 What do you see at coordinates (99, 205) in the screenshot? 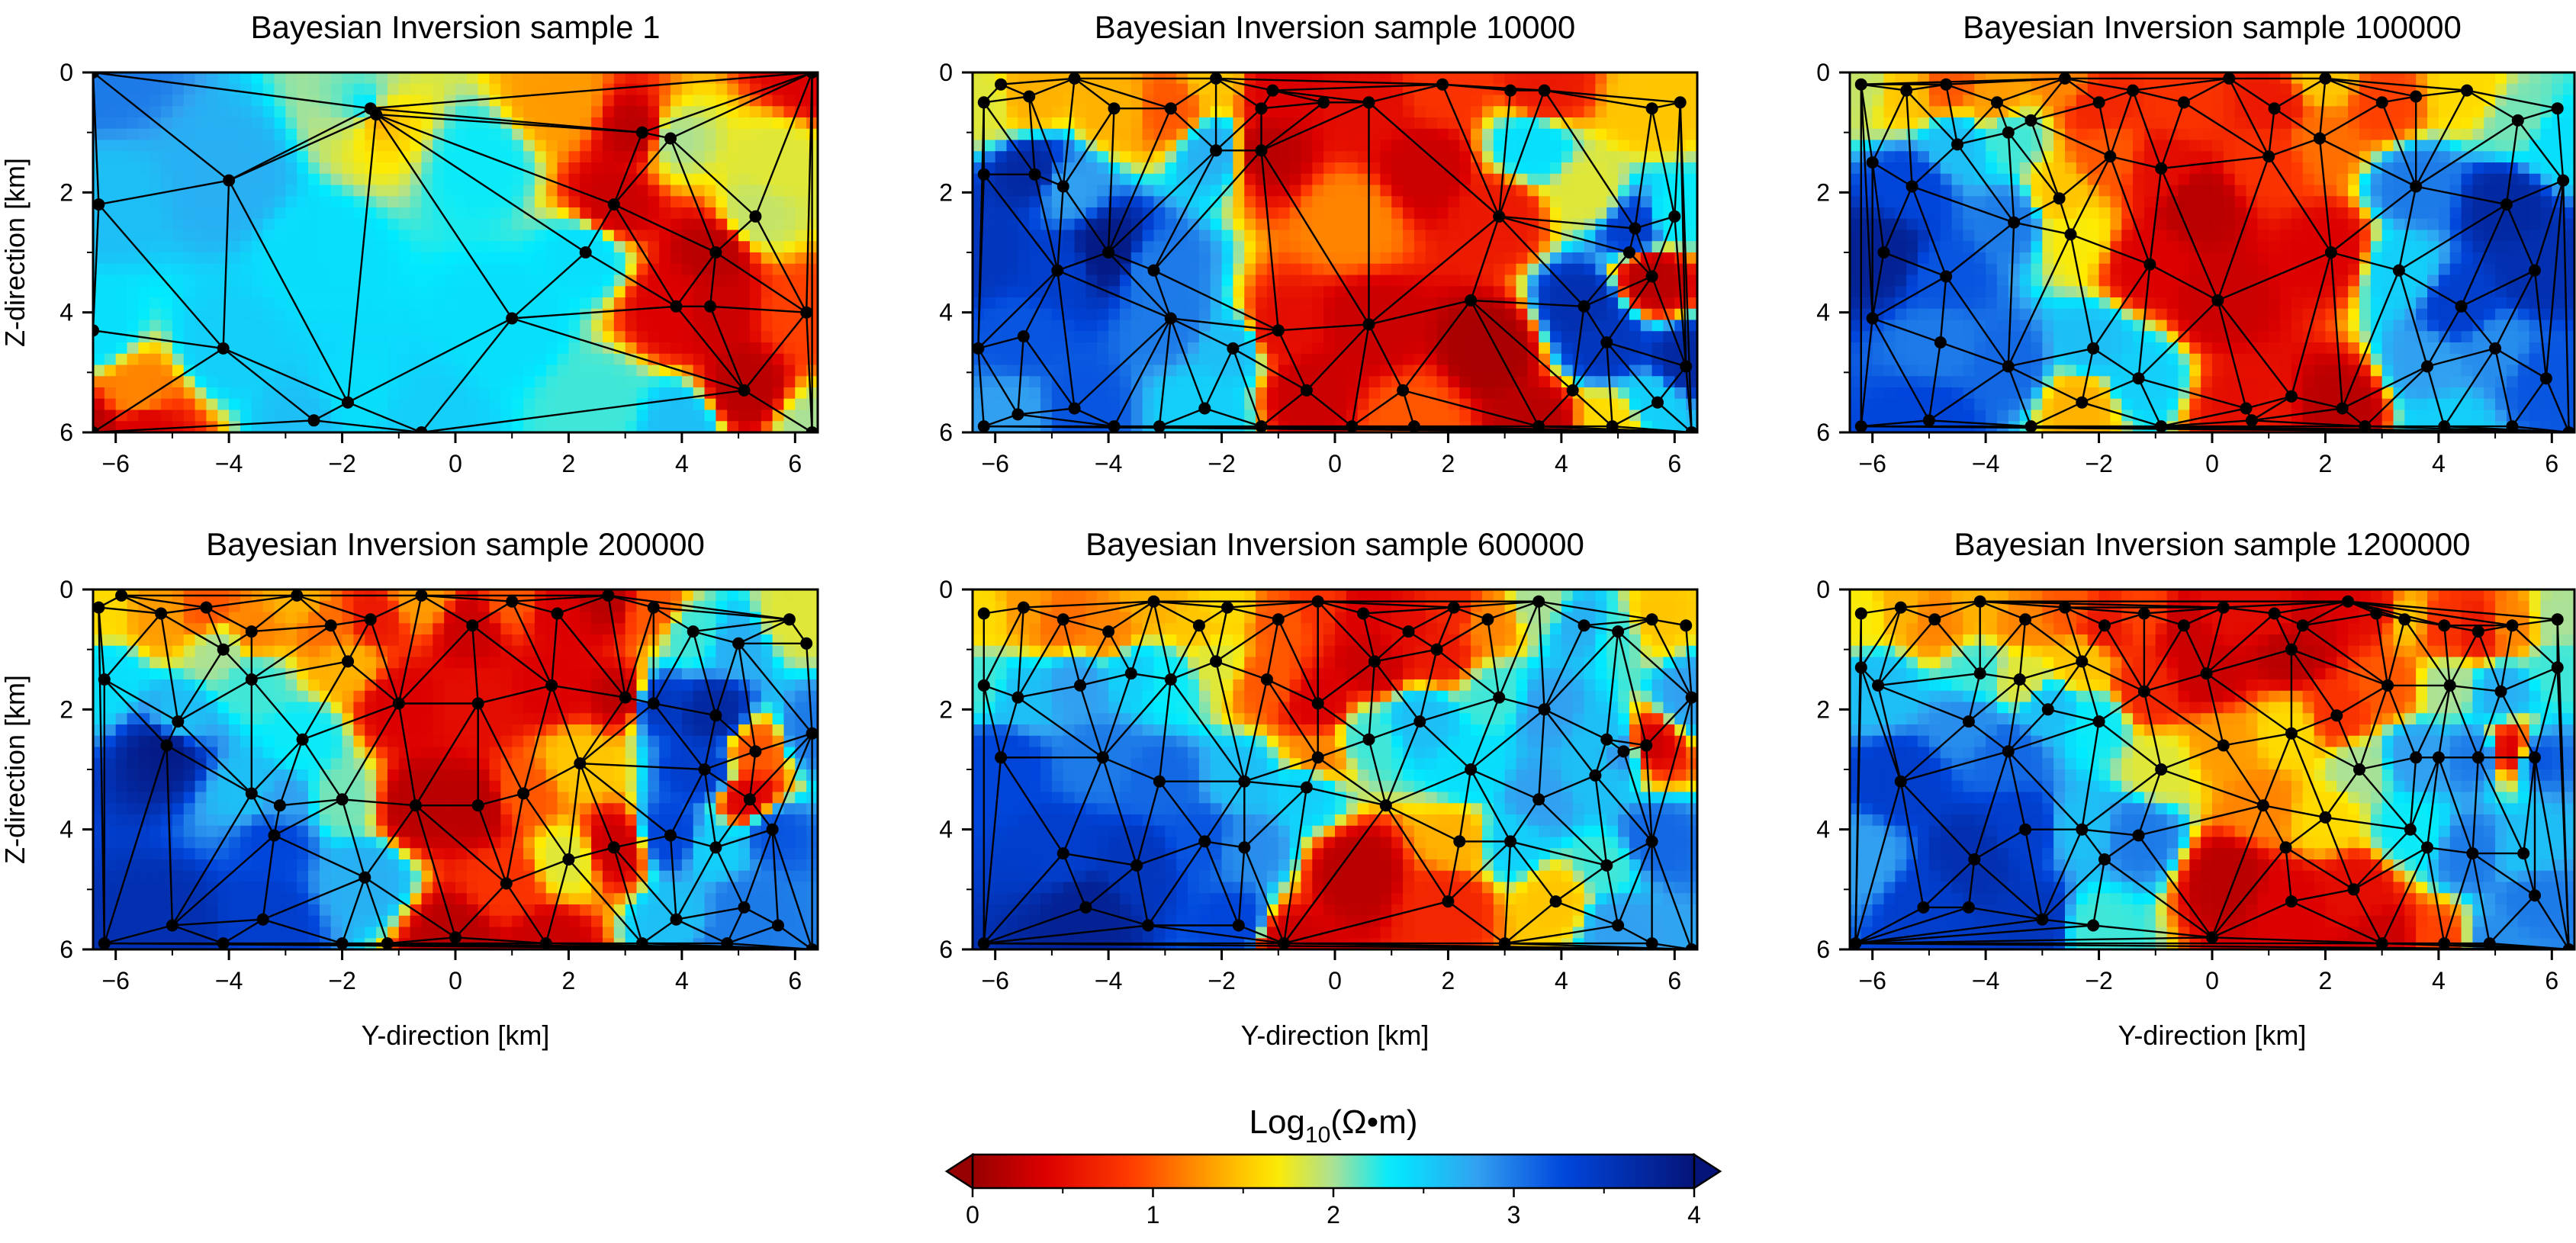
I see `mesh-node` at bounding box center [99, 205].